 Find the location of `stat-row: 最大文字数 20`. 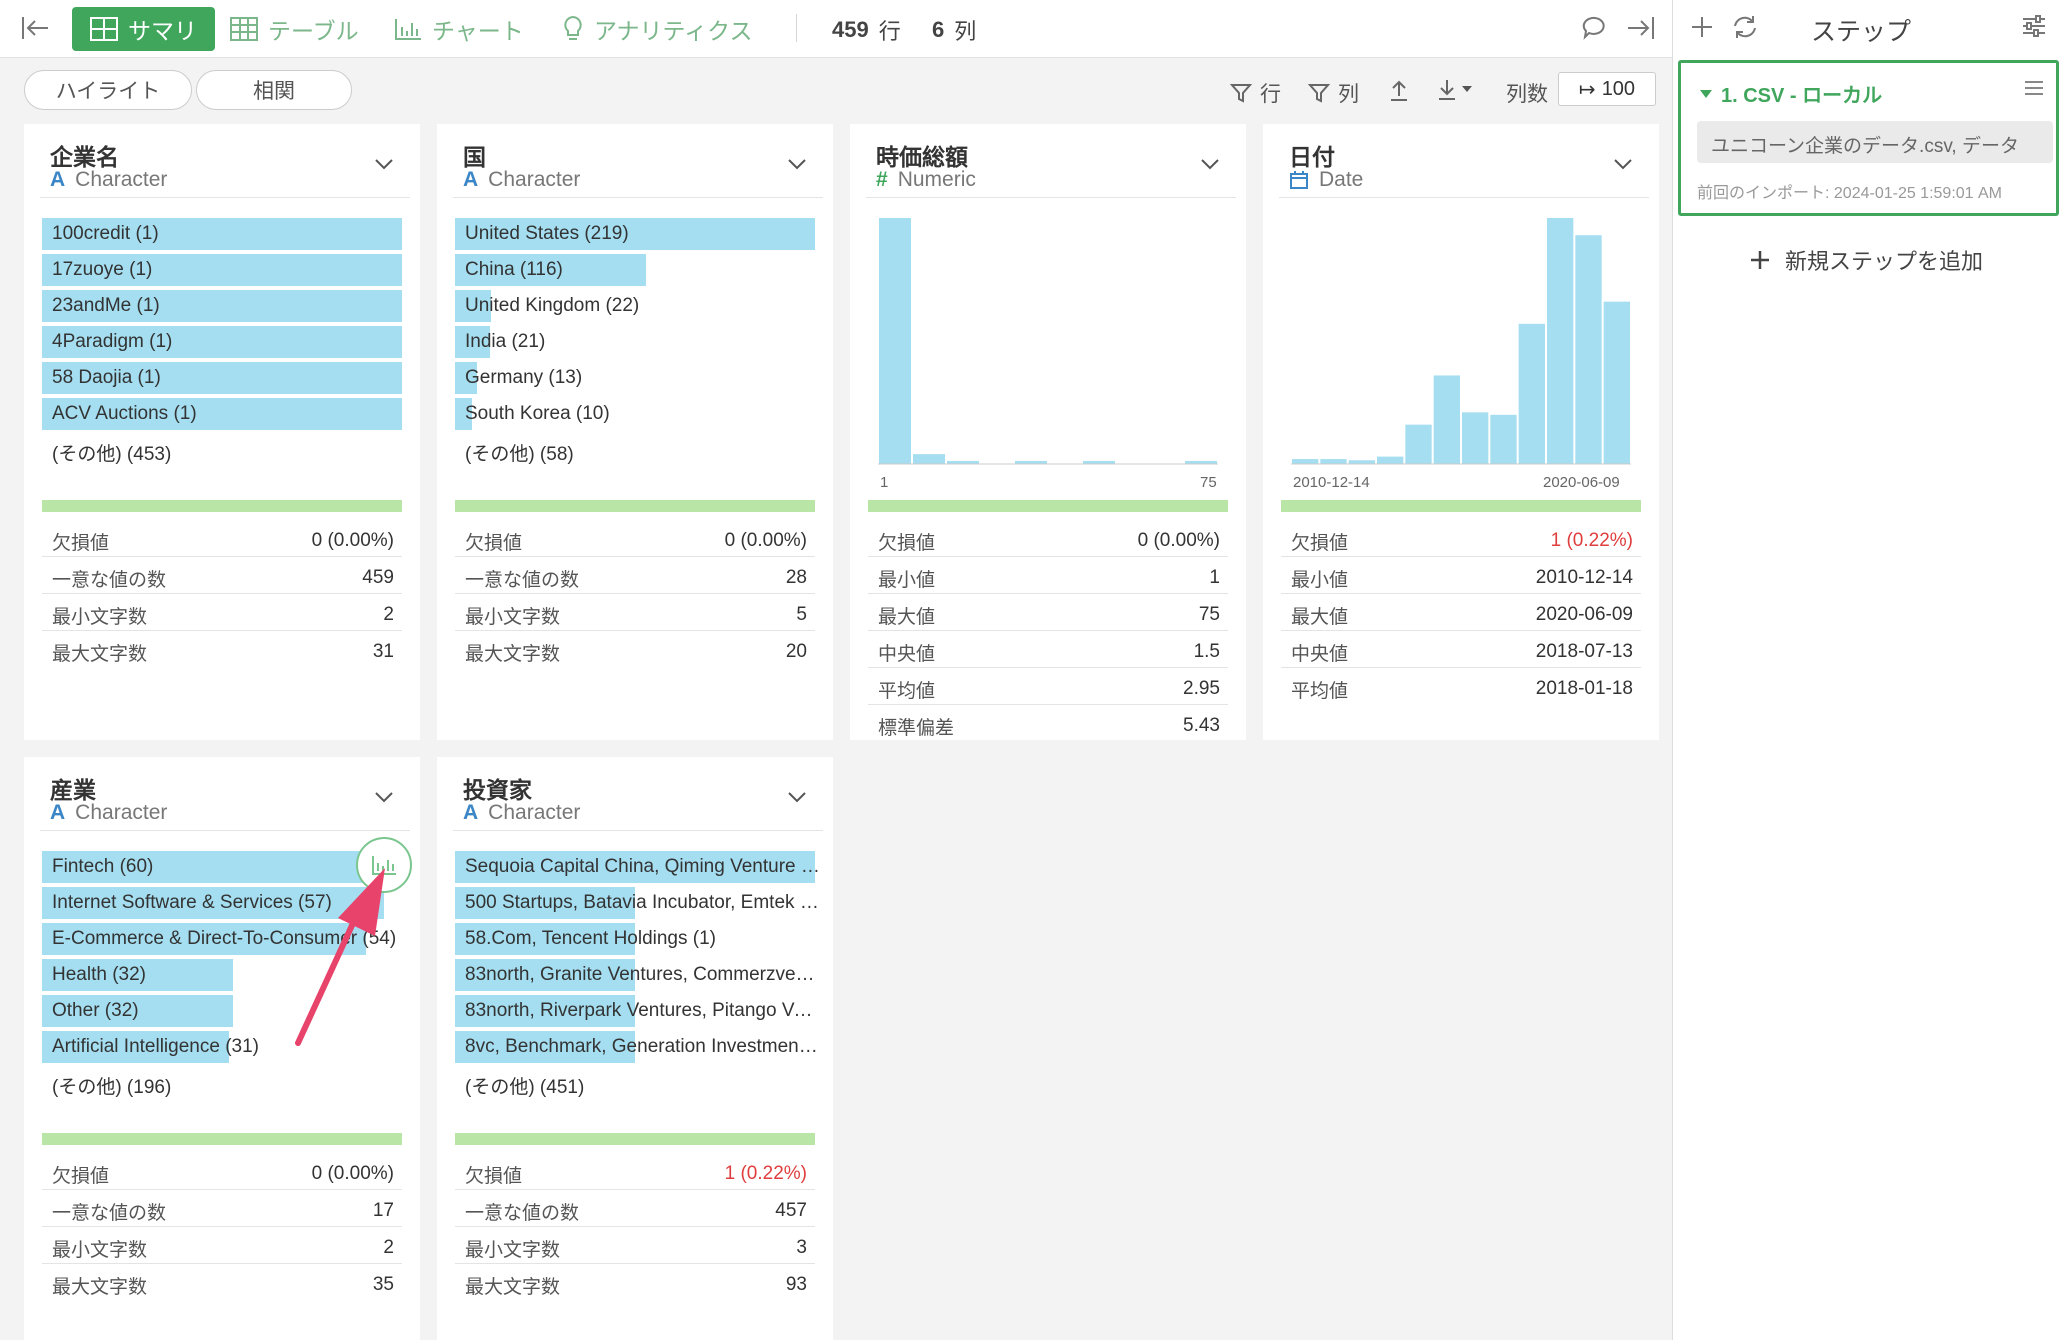

stat-row: 最大文字数 20 is located at coordinates (635, 649).